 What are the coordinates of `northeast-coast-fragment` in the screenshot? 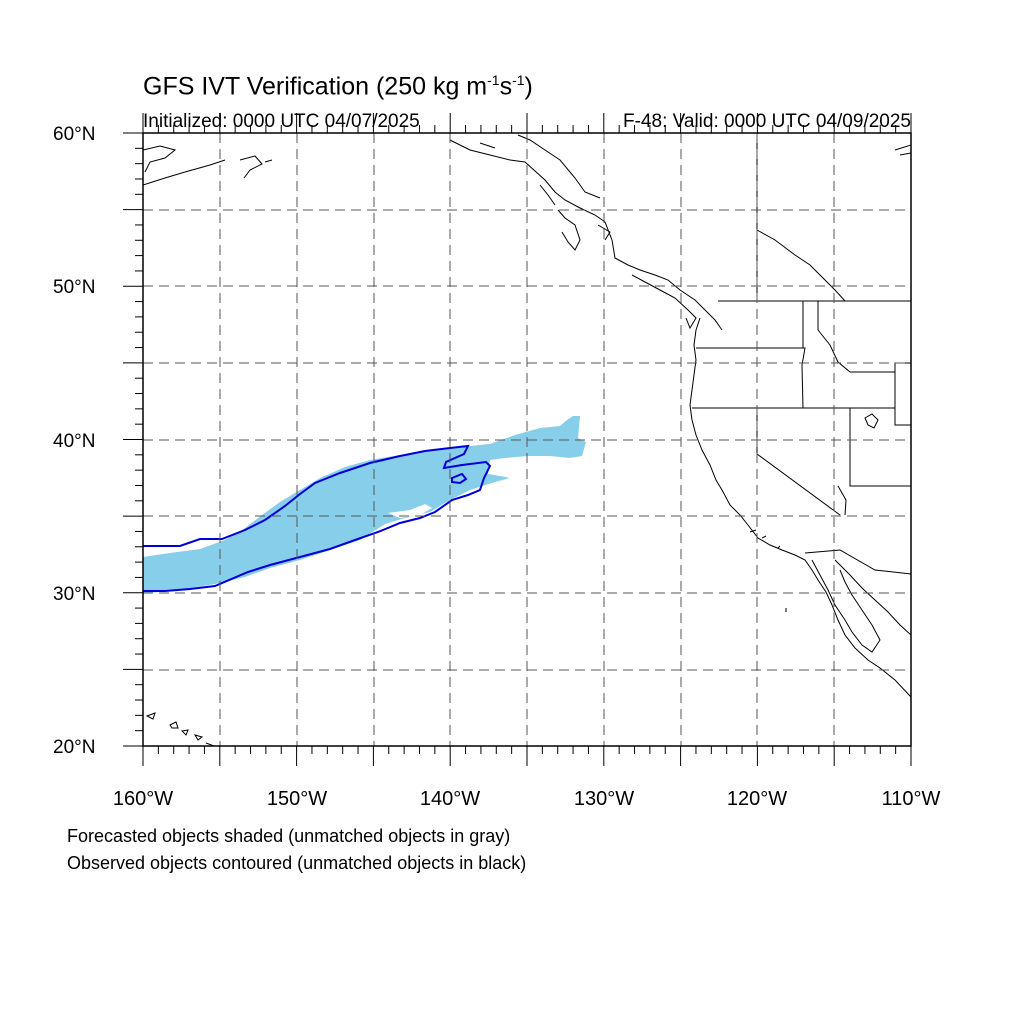 It's located at (902, 150).